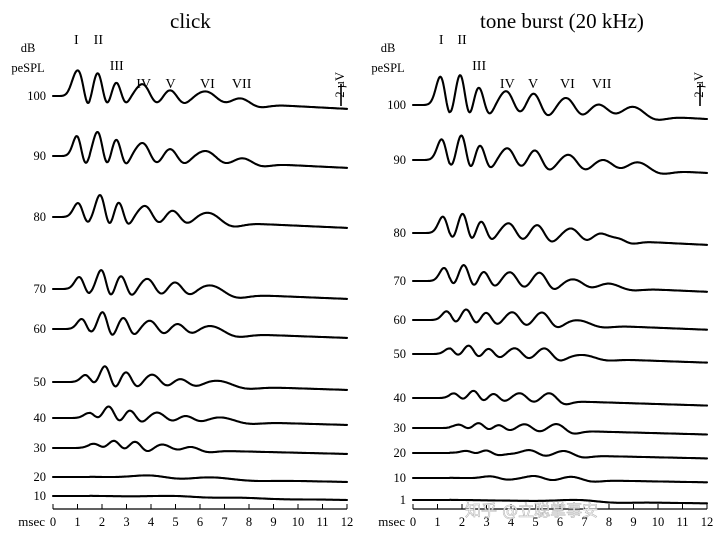  Describe the element at coordinates (562, 21) in the screenshot. I see `chart-title: tone burst (20 kHz)` at that location.